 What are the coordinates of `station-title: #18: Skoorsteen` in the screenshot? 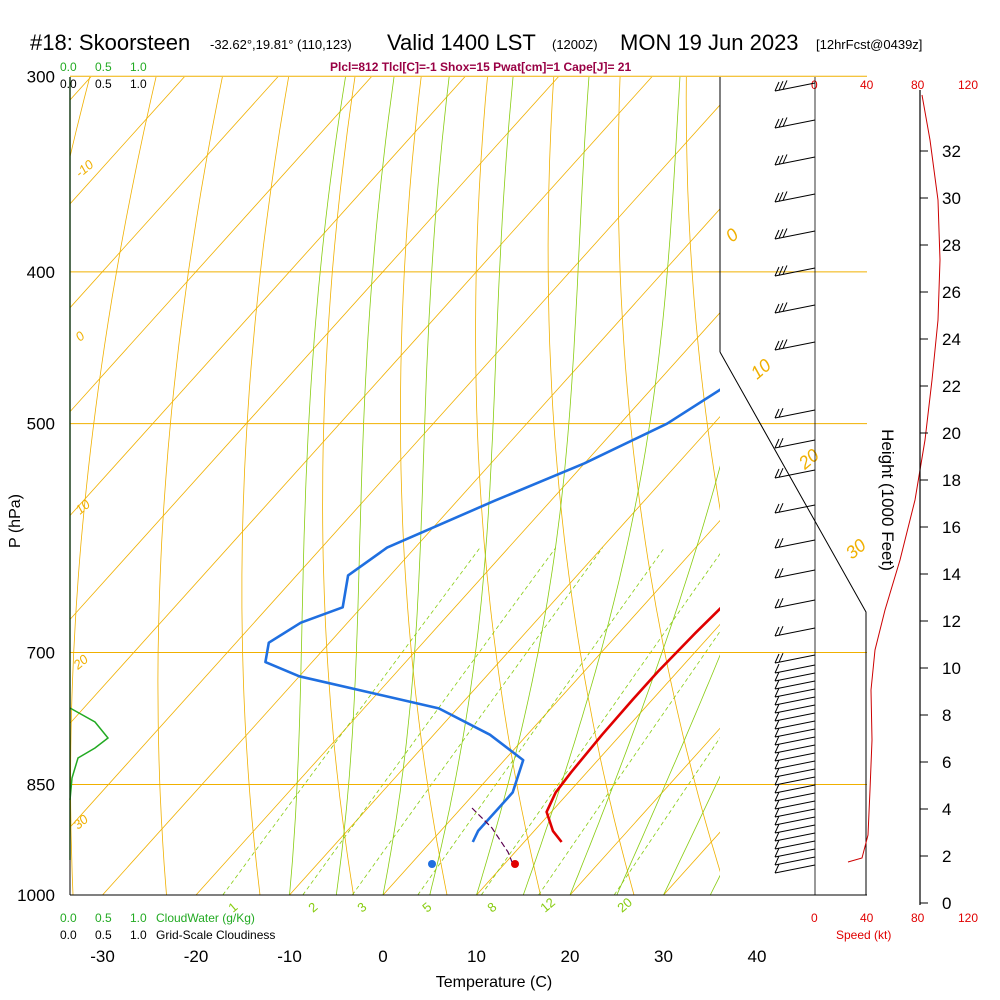 It's located at (110, 42).